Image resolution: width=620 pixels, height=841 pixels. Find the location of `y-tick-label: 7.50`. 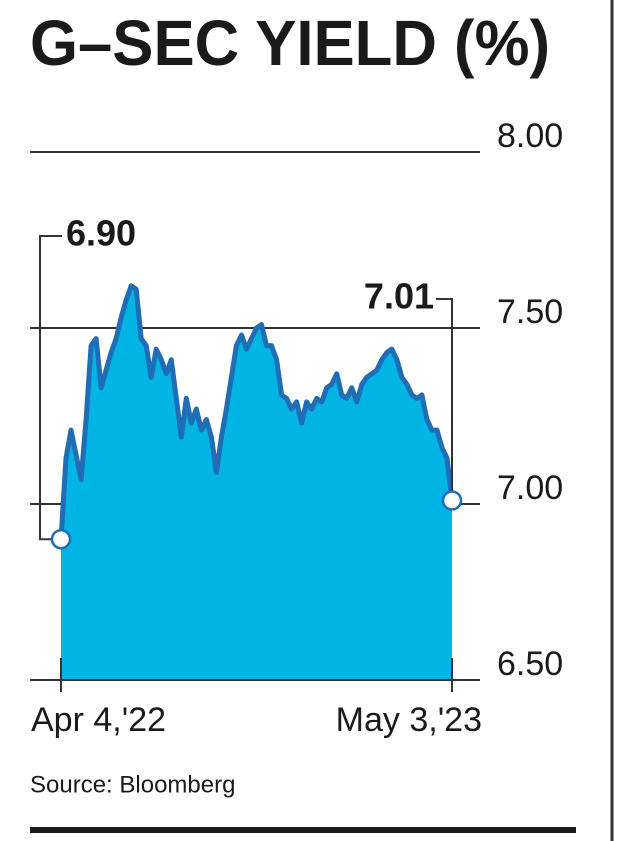

y-tick-label: 7.50 is located at coordinates (530, 312).